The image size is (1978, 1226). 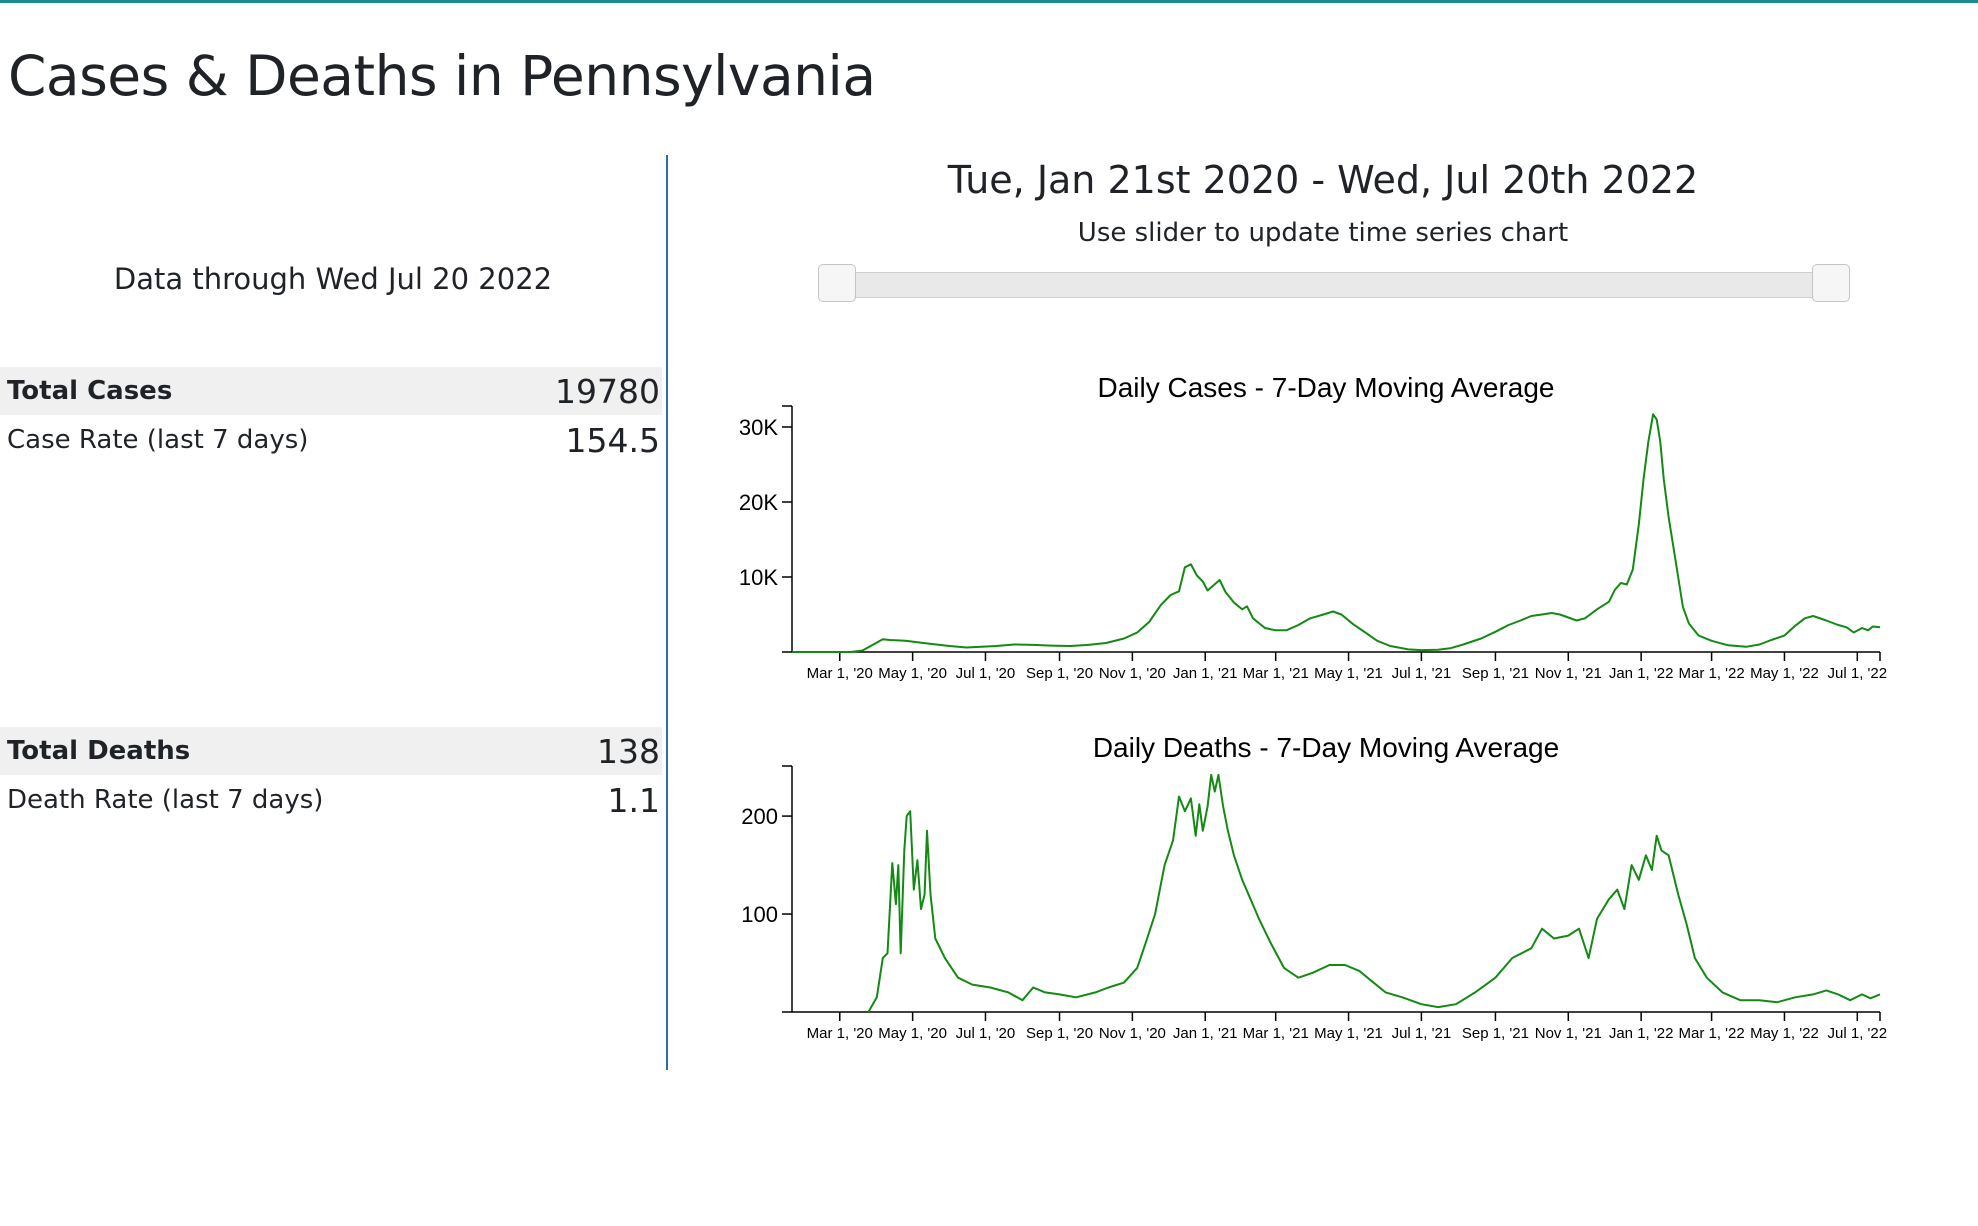 What do you see at coordinates (333, 279) in the screenshot?
I see `data-through-date: Data through Wed Jul 20 2022` at bounding box center [333, 279].